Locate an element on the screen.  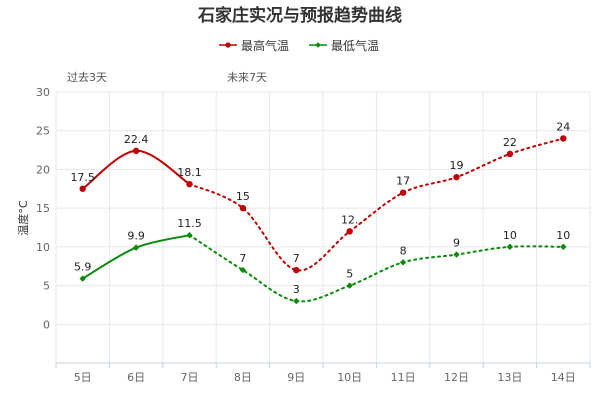
y-tick-label: 10 is located at coordinates (43, 247).